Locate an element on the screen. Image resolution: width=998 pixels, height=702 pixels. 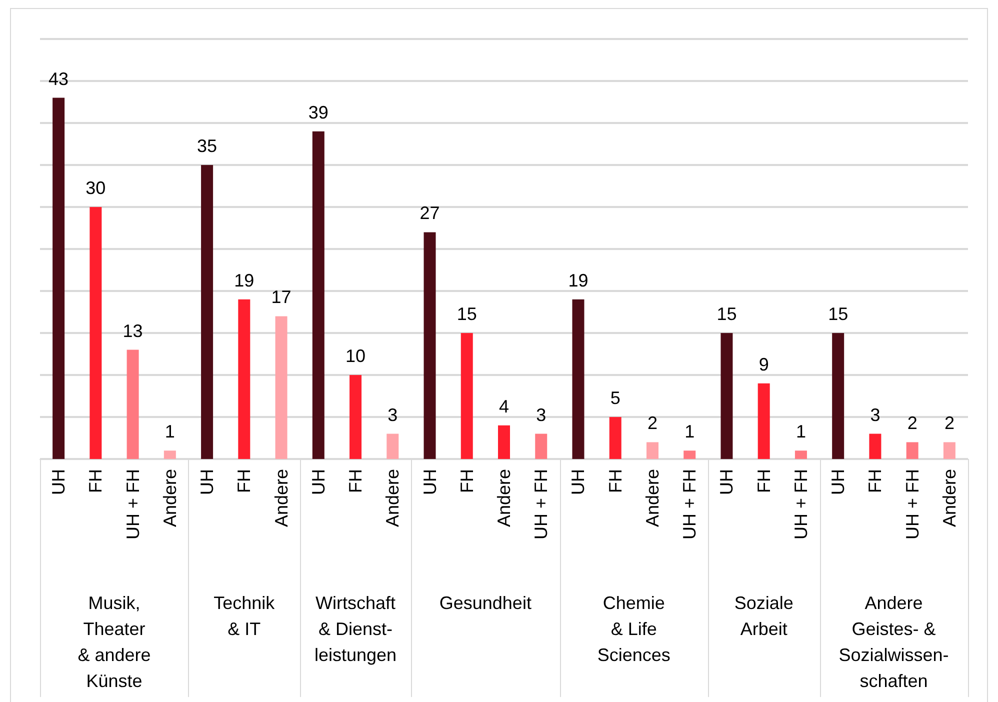
data-label: 4 is located at coordinates (504, 406).